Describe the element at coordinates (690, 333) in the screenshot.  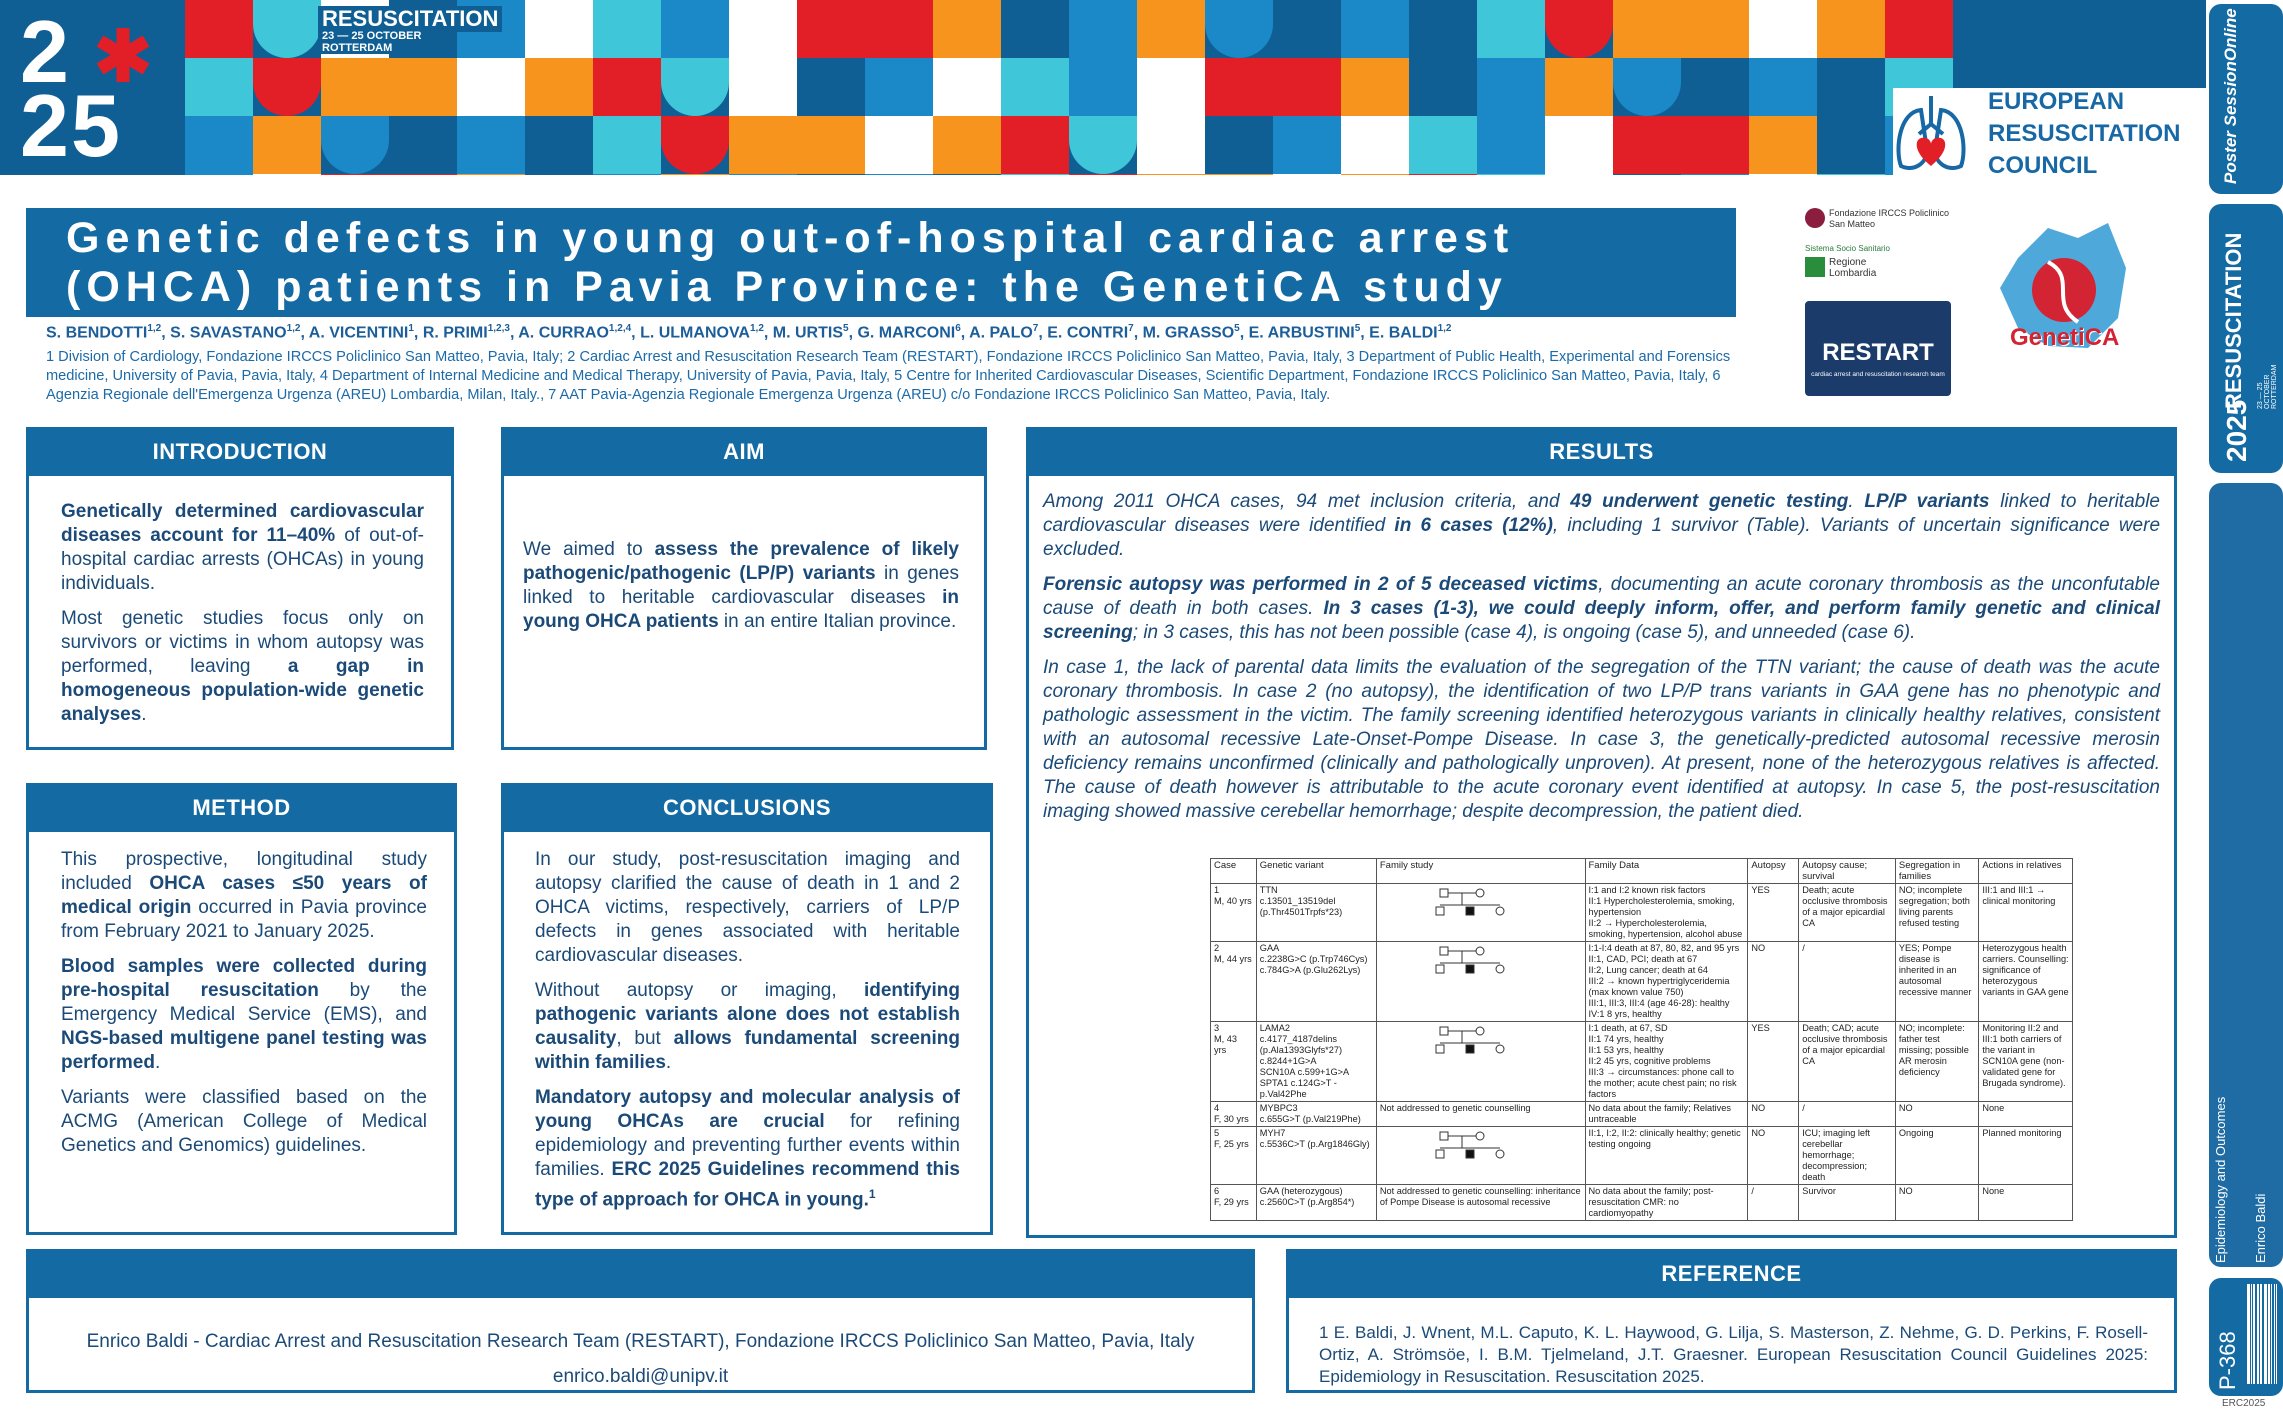
I see `text-run: , L. ULMANOVA` at that location.